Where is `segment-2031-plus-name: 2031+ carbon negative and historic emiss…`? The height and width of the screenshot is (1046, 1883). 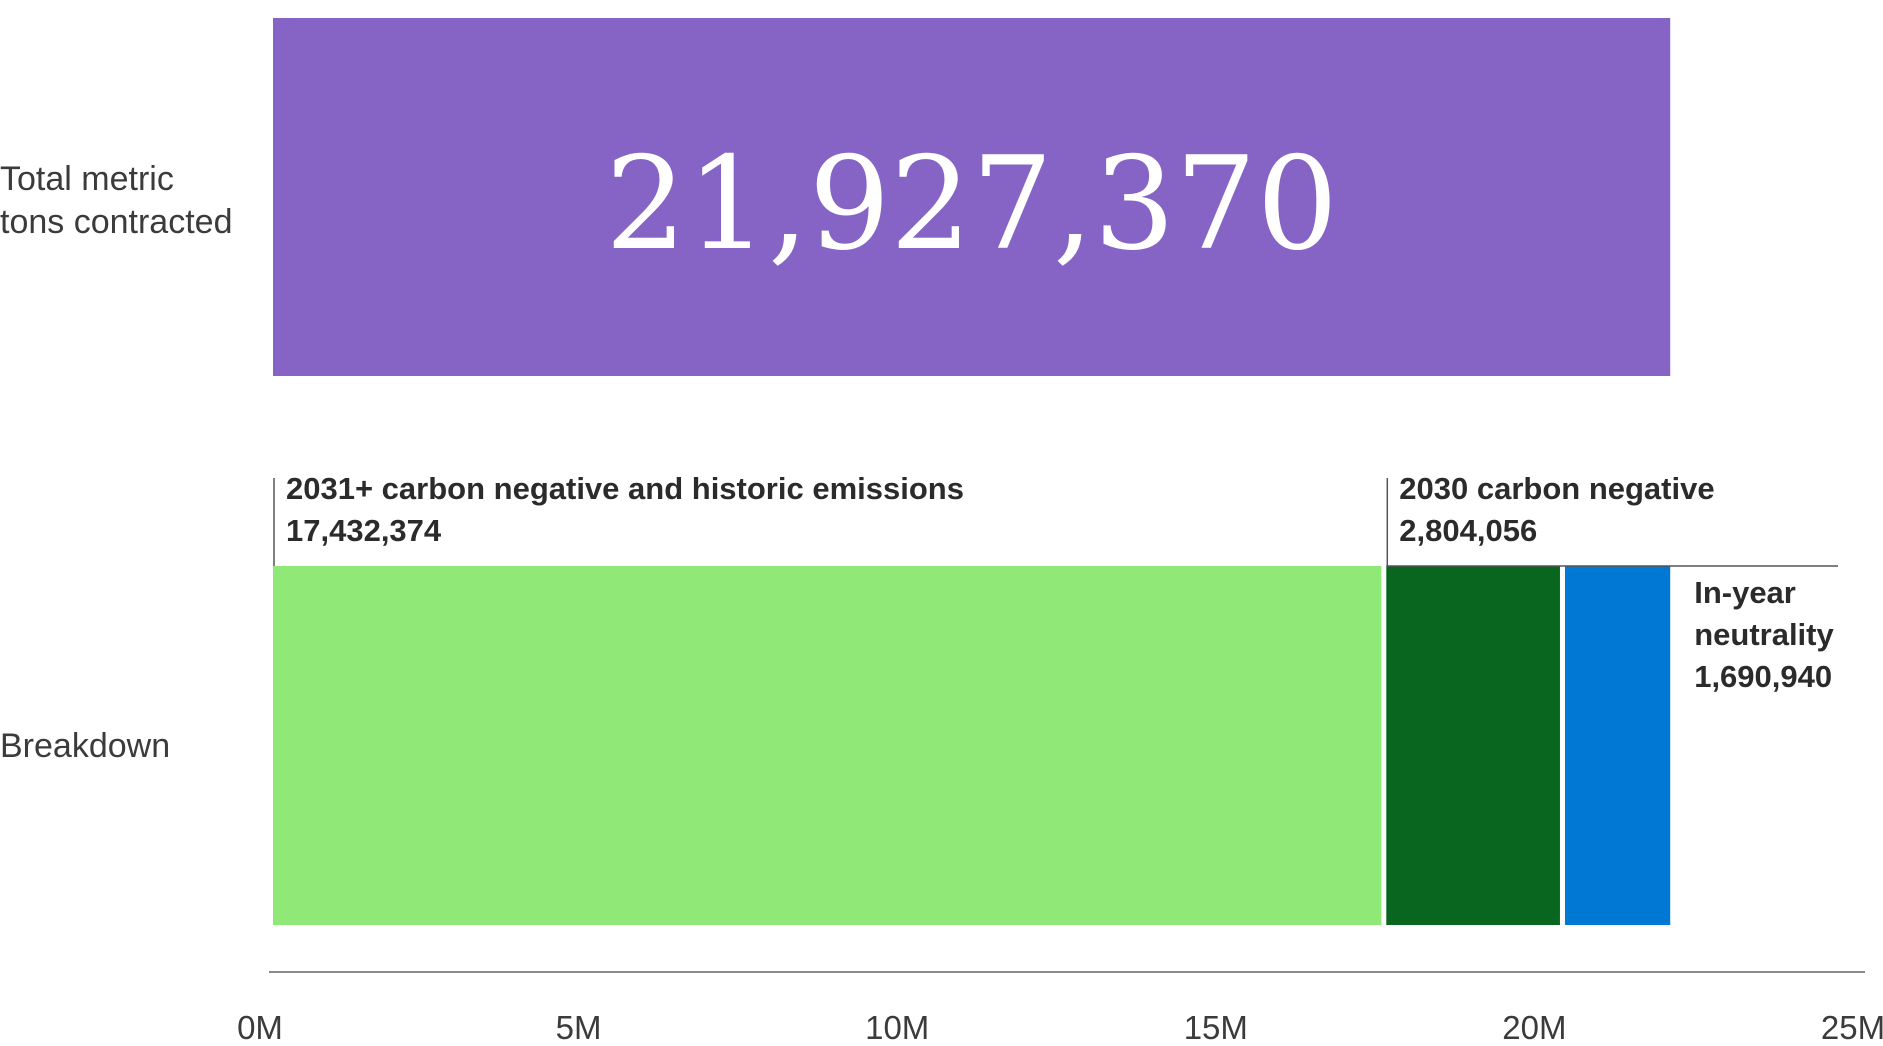
segment-2031-plus-name: 2031+ carbon negative and historic emiss… is located at coordinates (625, 488).